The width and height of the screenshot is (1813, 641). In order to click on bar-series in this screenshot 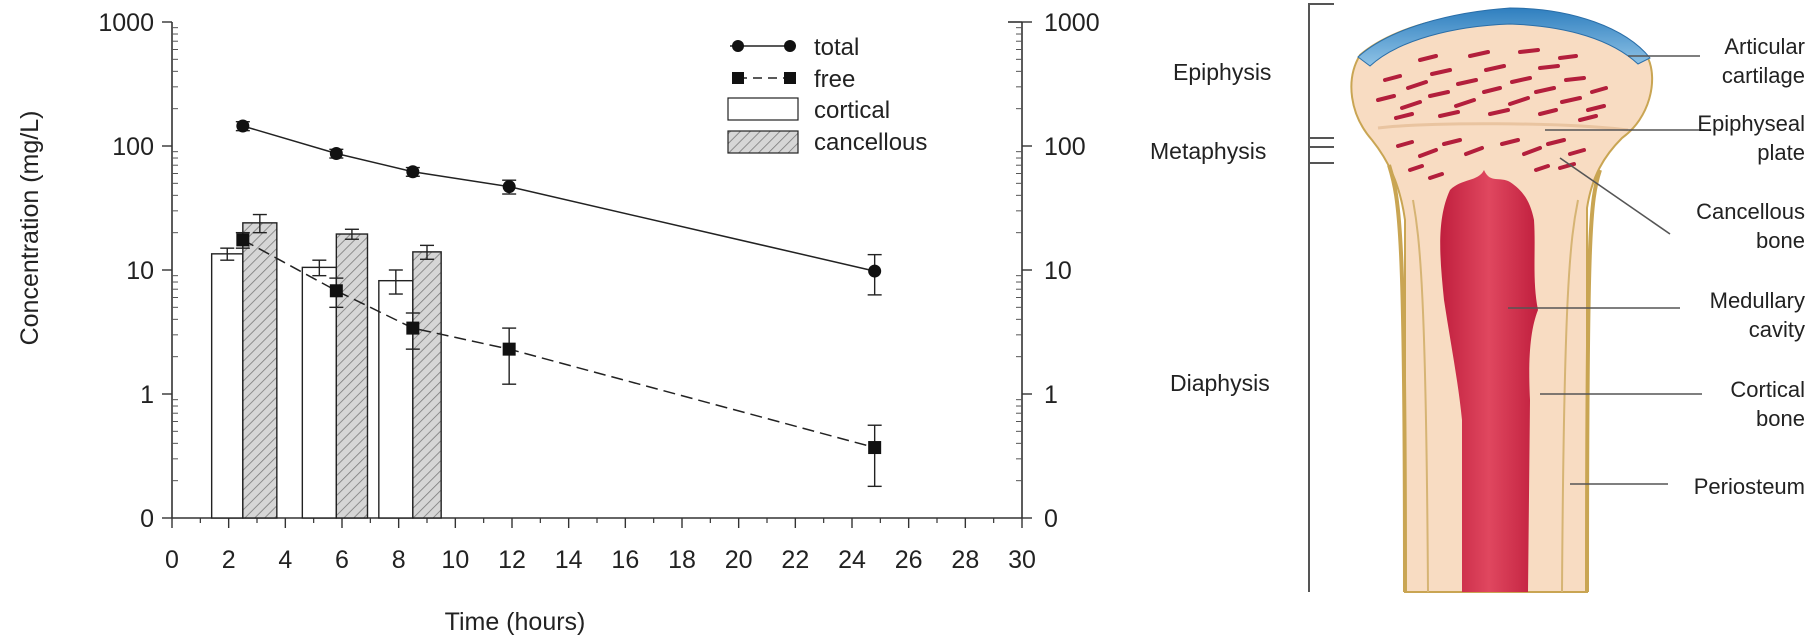, I will do `click(326, 366)`.